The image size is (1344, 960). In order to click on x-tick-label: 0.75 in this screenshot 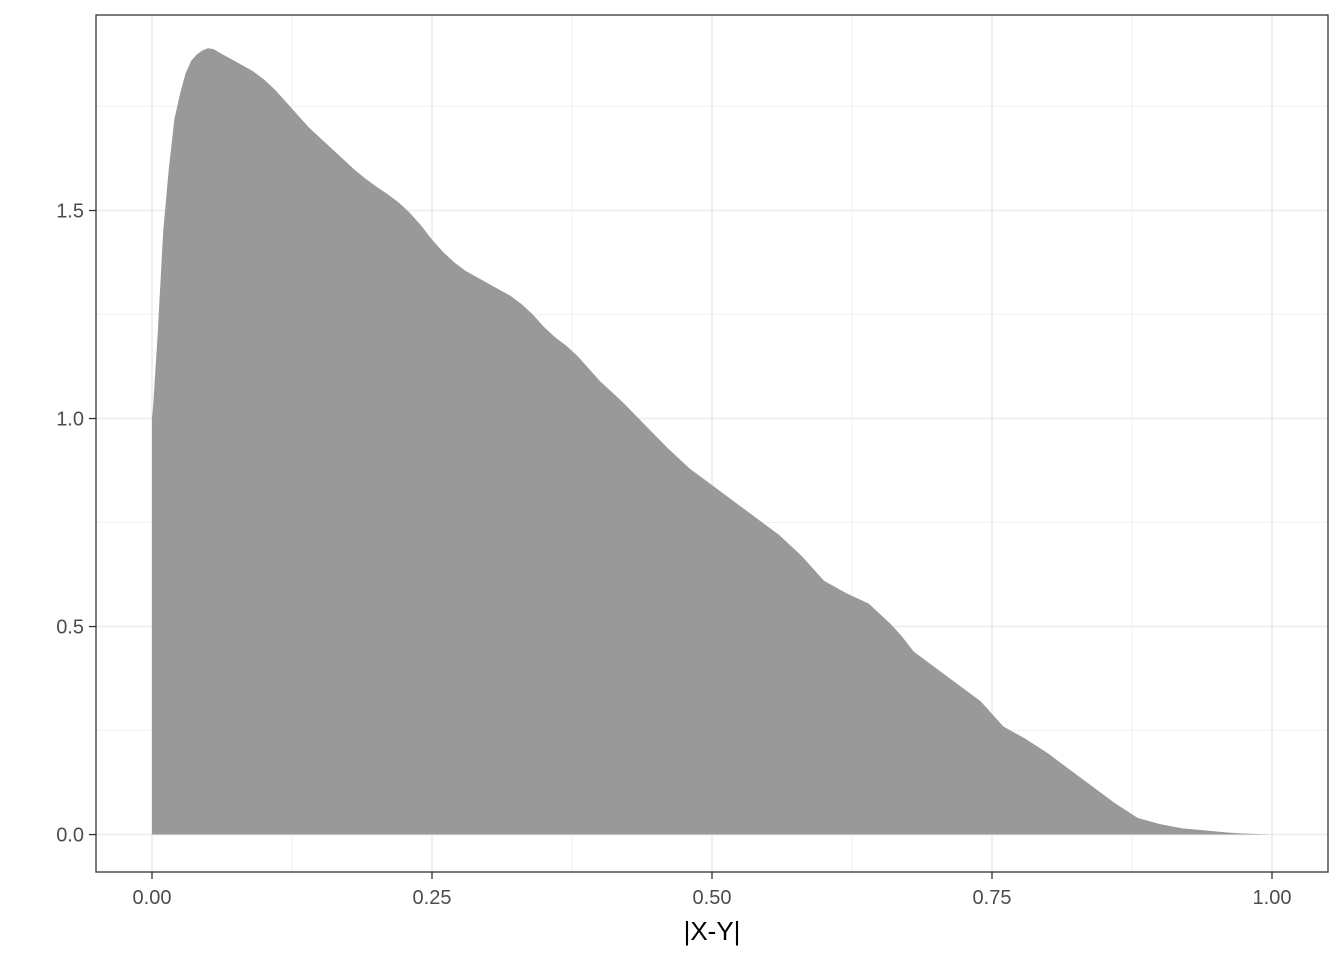, I will do `click(992, 898)`.